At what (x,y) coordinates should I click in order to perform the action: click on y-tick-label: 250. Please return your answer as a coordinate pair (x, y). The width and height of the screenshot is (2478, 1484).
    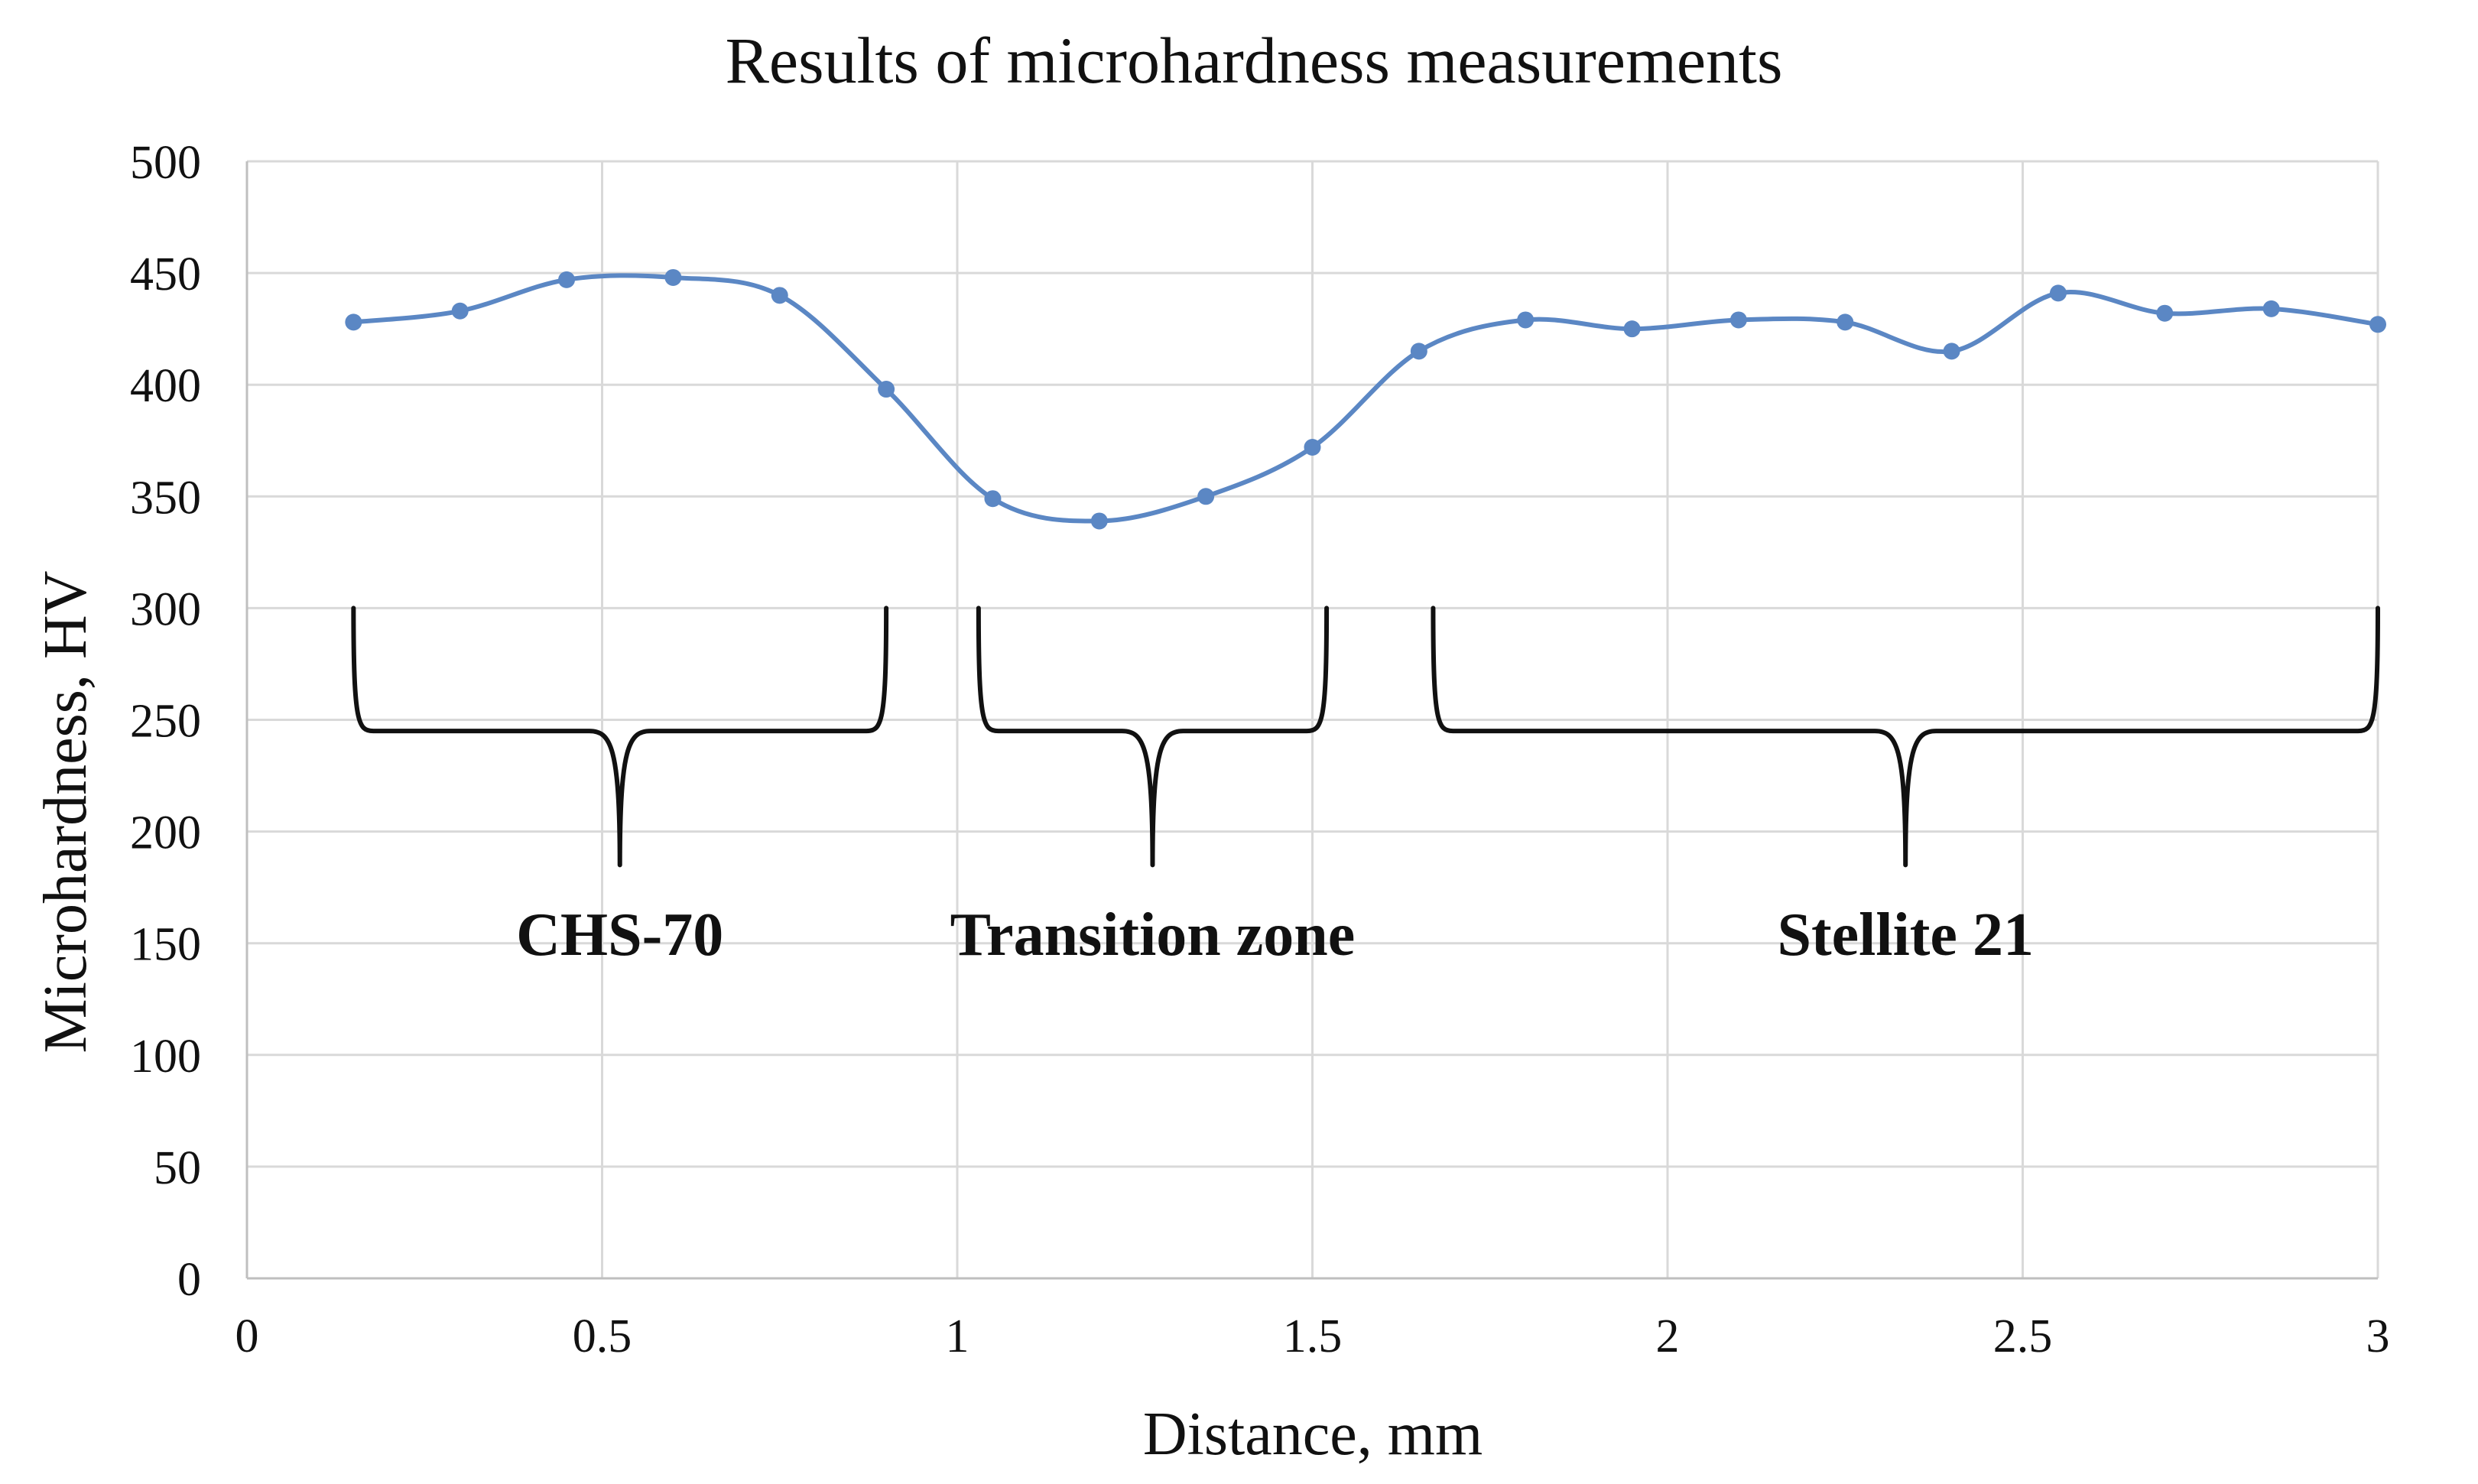
    Looking at the image, I should click on (165, 722).